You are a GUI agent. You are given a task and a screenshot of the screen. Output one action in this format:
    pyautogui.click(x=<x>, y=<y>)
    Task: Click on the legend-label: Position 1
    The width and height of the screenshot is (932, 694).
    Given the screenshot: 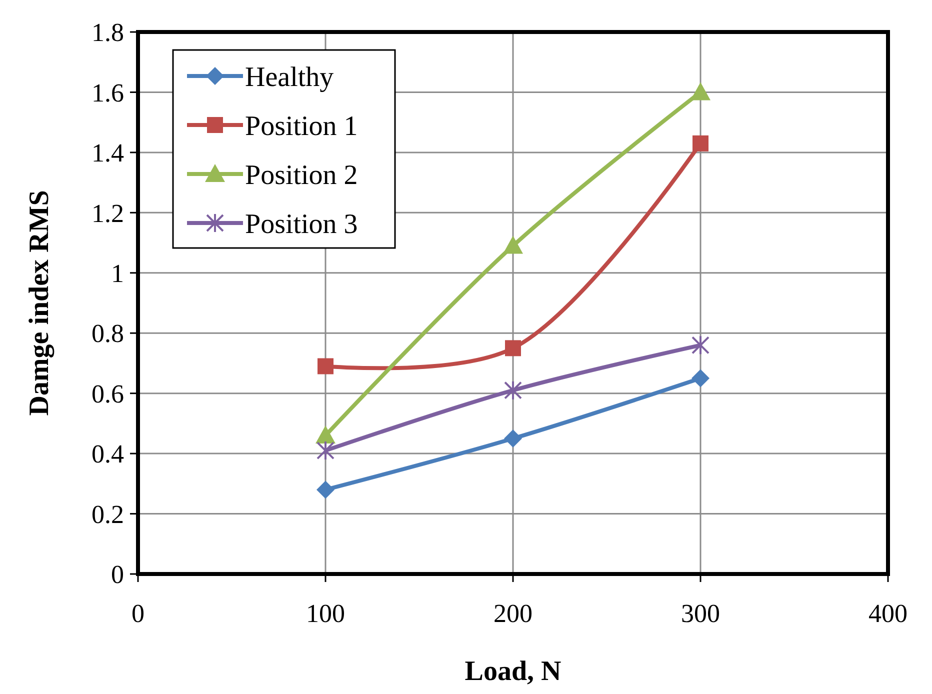 What is the action you would take?
    pyautogui.click(x=301, y=126)
    